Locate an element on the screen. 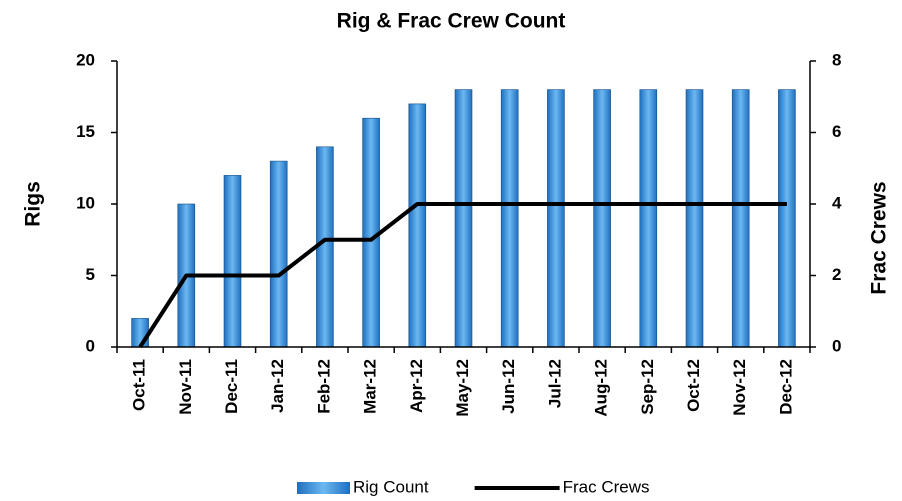  legend-label: Frac Crews is located at coordinates (606, 486).